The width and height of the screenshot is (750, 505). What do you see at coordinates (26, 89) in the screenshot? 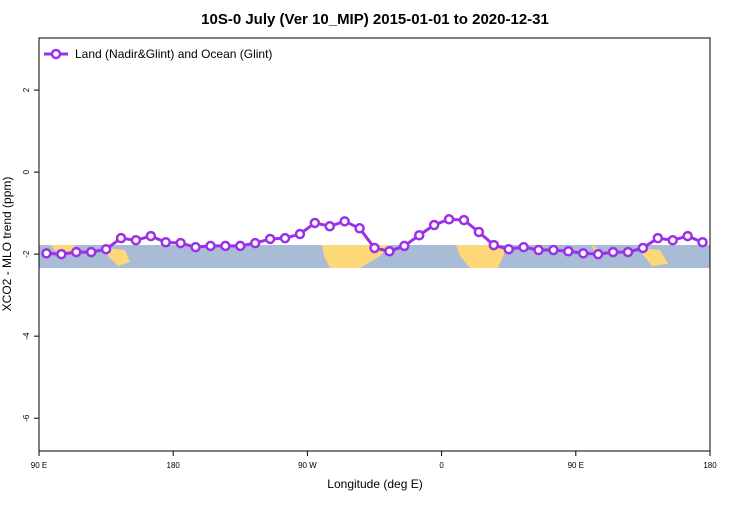
I see `y-tick-label: 2` at bounding box center [26, 89].